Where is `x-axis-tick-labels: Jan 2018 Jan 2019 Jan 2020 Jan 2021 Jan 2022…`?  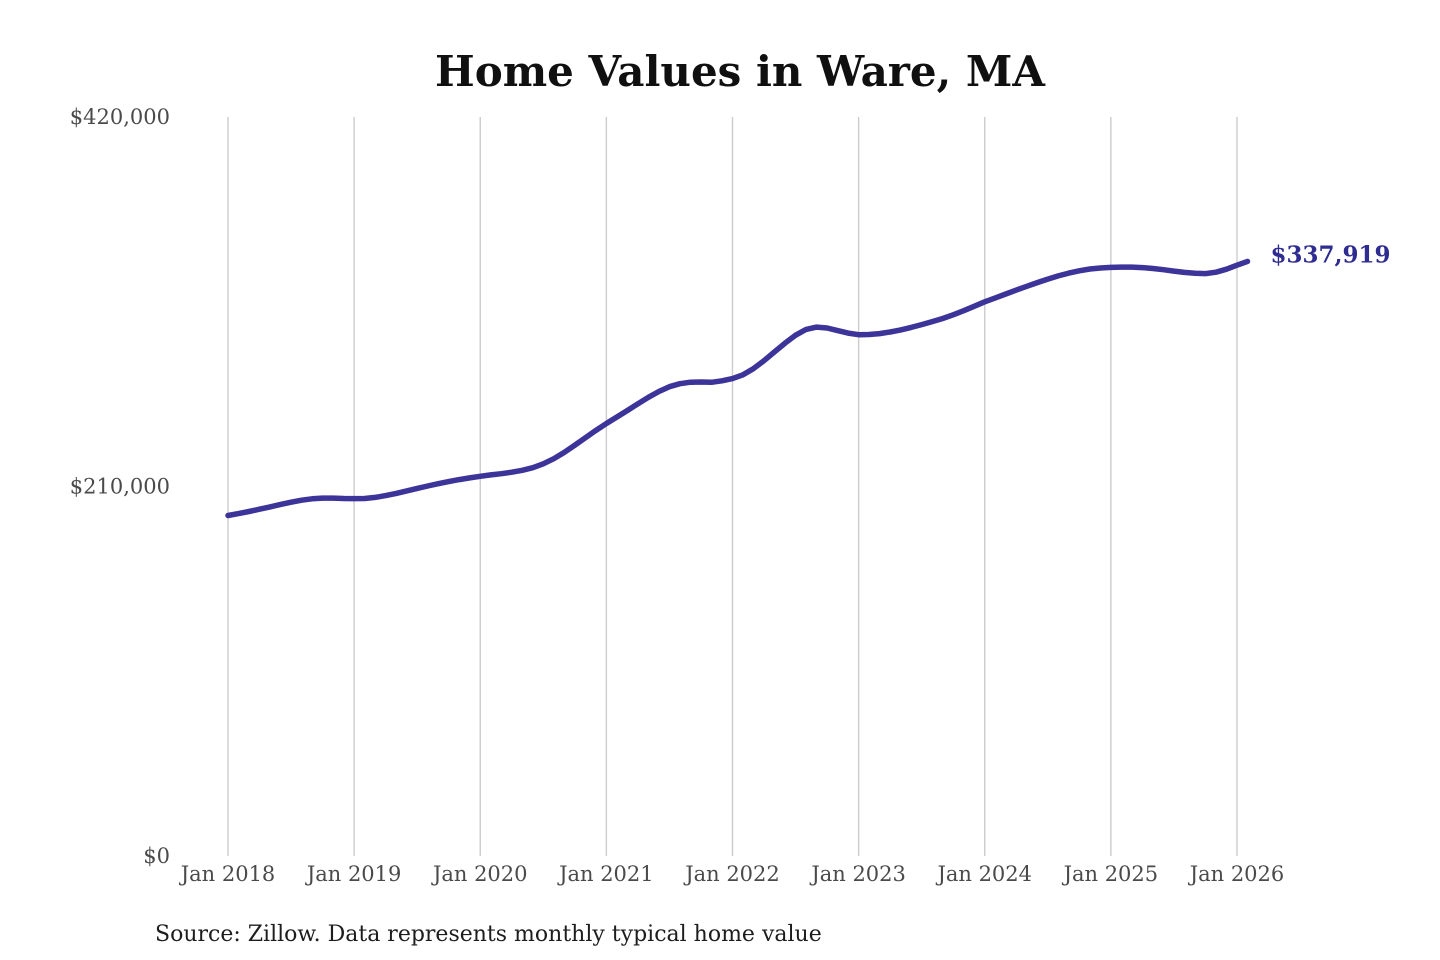
x-axis-tick-labels: Jan 2018 Jan 2019 Jan 2020 Jan 2021 Jan 2022… is located at coordinates (732, 874).